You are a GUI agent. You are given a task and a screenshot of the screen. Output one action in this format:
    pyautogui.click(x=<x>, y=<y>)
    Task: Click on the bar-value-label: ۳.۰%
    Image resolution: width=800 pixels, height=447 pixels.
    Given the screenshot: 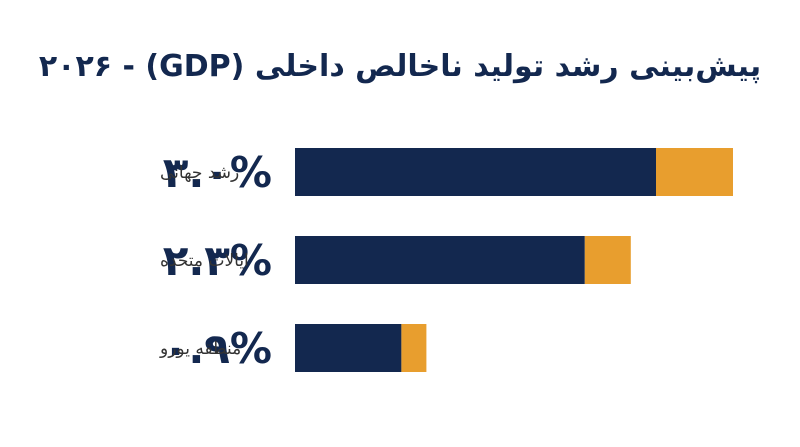 What is the action you would take?
    pyautogui.click(x=217, y=172)
    